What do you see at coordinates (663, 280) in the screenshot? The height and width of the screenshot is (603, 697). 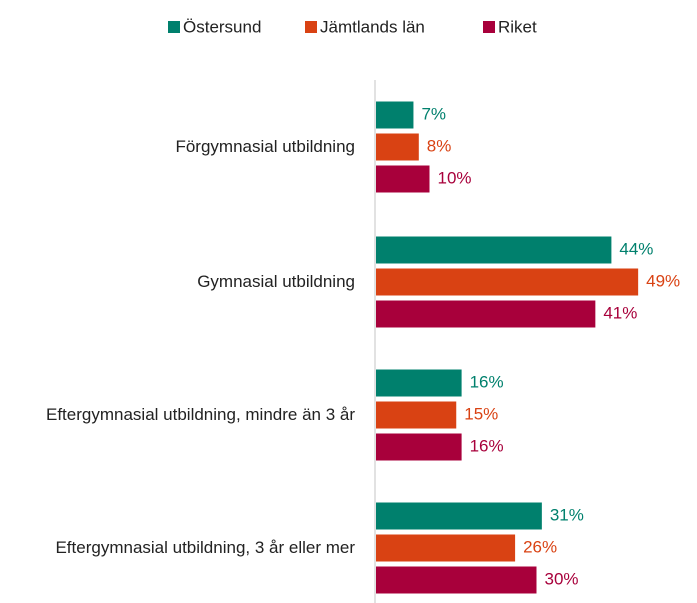 I see `data-label: 49%` at bounding box center [663, 280].